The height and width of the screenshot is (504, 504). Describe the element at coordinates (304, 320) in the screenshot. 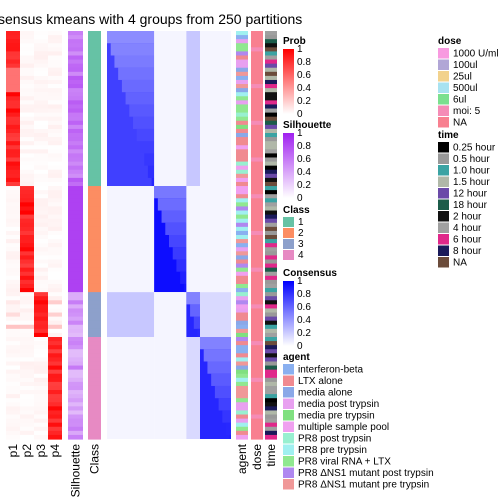

I see `legend-tick: 0.4` at that location.